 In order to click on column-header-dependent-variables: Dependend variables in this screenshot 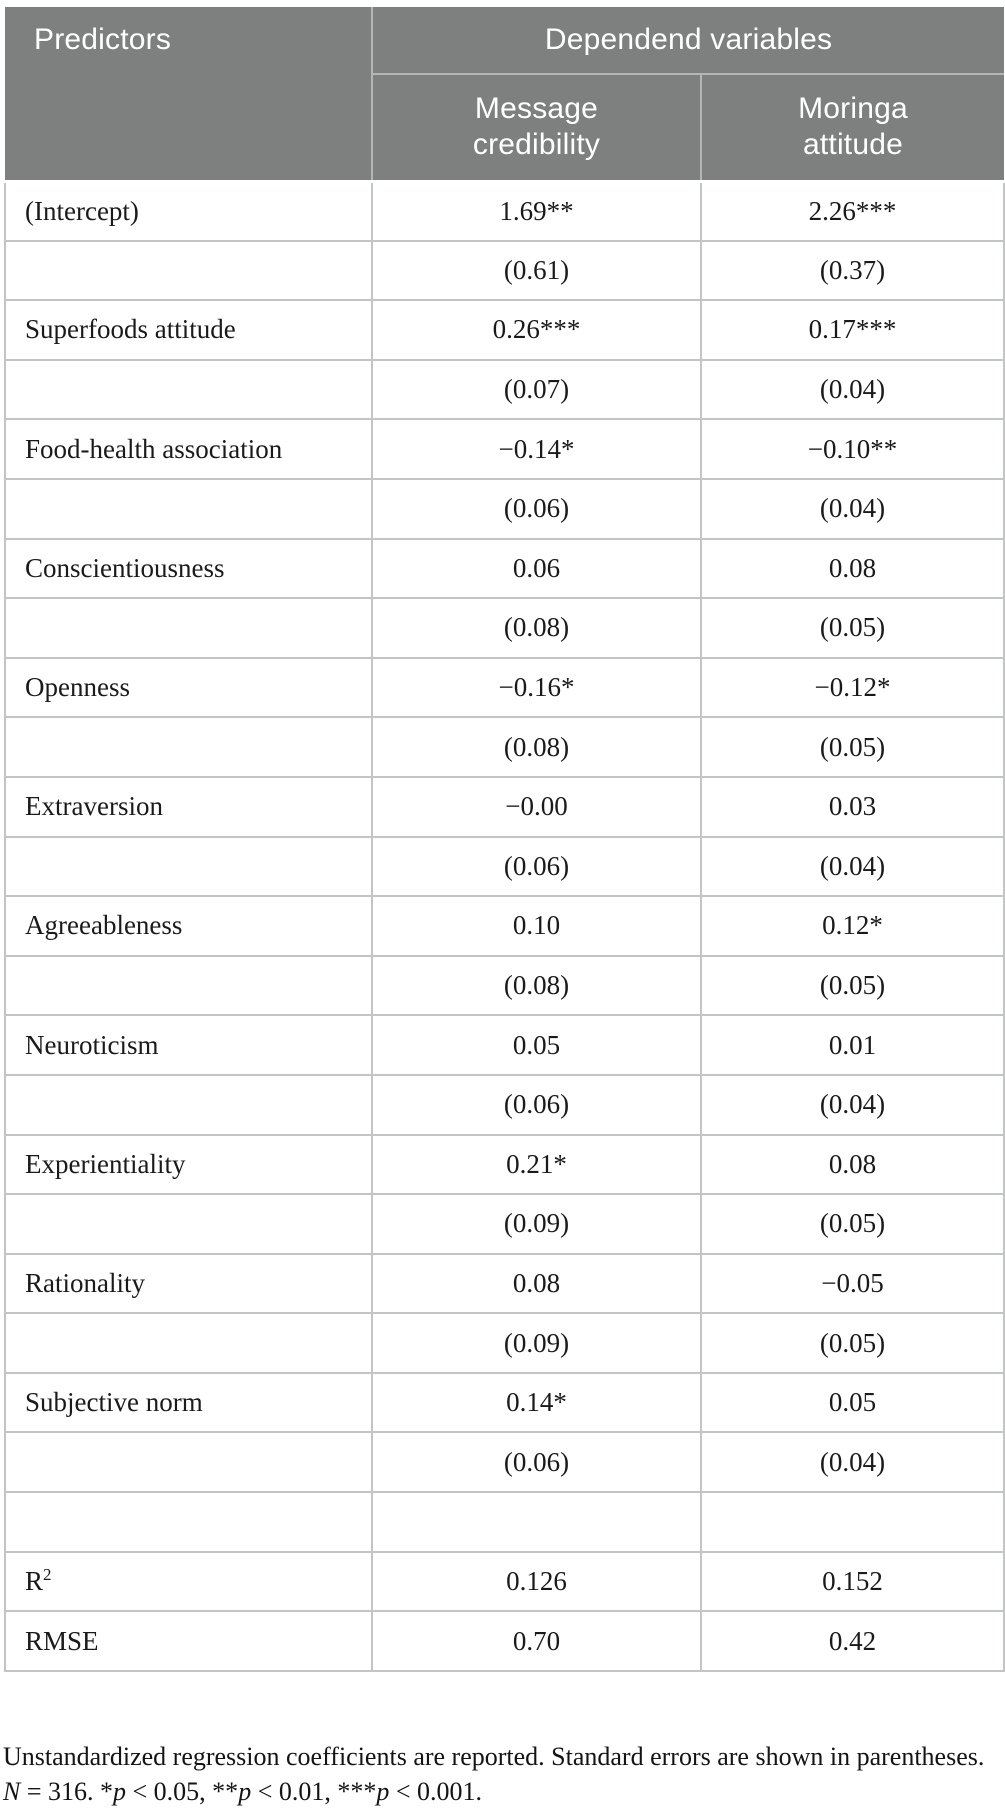, I will do `click(688, 41)`.